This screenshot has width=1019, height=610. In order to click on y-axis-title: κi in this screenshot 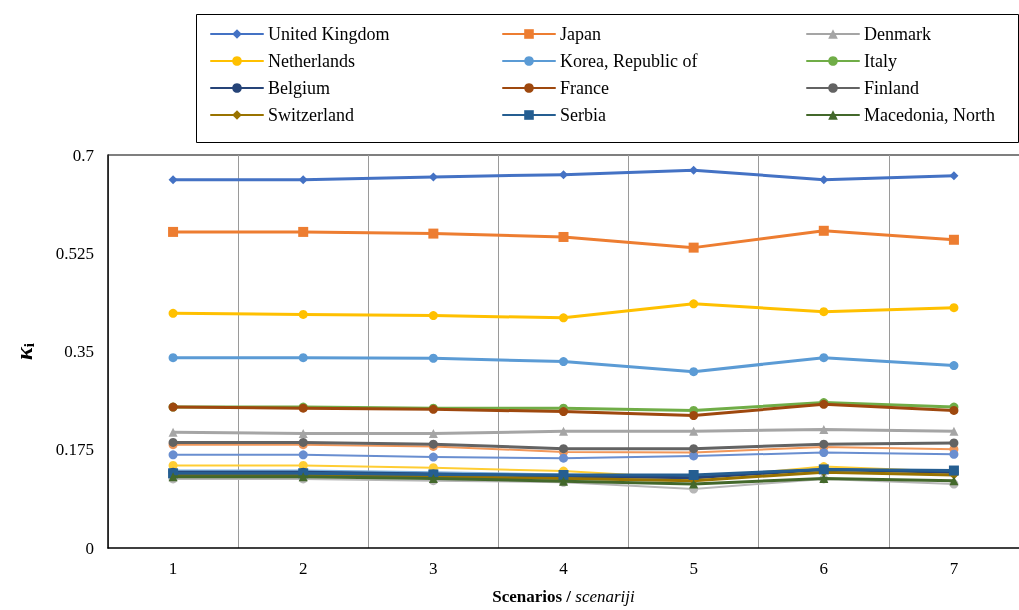, I will do `click(24, 351)`.